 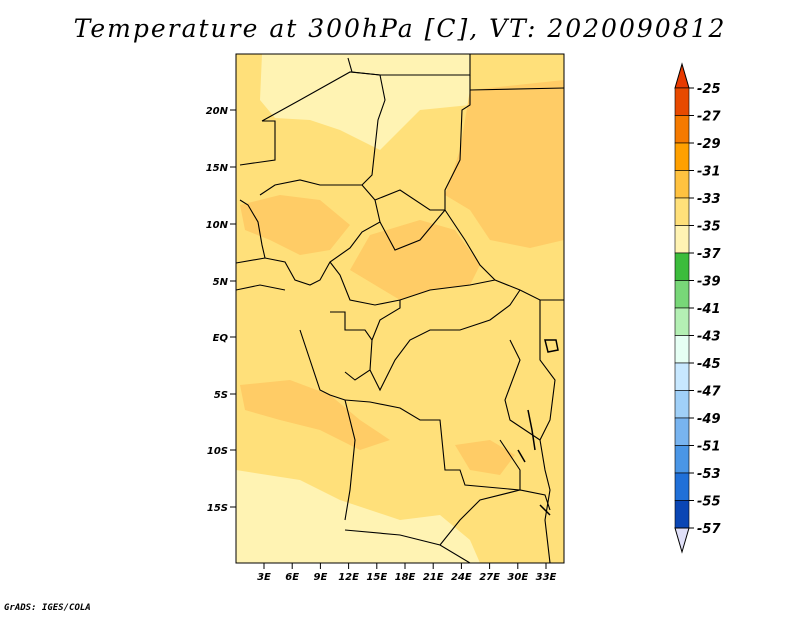 What do you see at coordinates (709, 419) in the screenshot?
I see `colorbar-label: -49` at bounding box center [709, 419].